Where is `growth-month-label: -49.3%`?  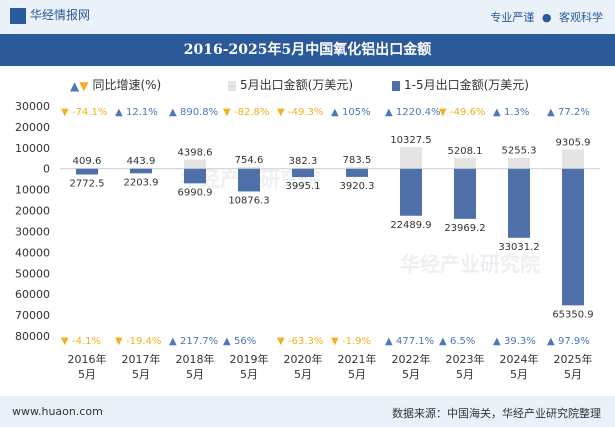 growth-month-label: -49.3% is located at coordinates (305, 112).